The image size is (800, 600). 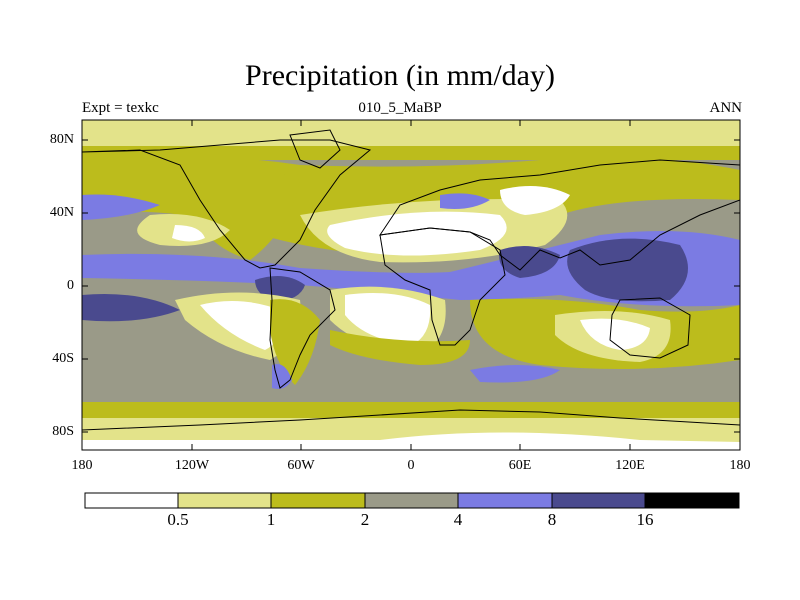 What do you see at coordinates (740, 465) in the screenshot?
I see `lon-label-180e: 180` at bounding box center [740, 465].